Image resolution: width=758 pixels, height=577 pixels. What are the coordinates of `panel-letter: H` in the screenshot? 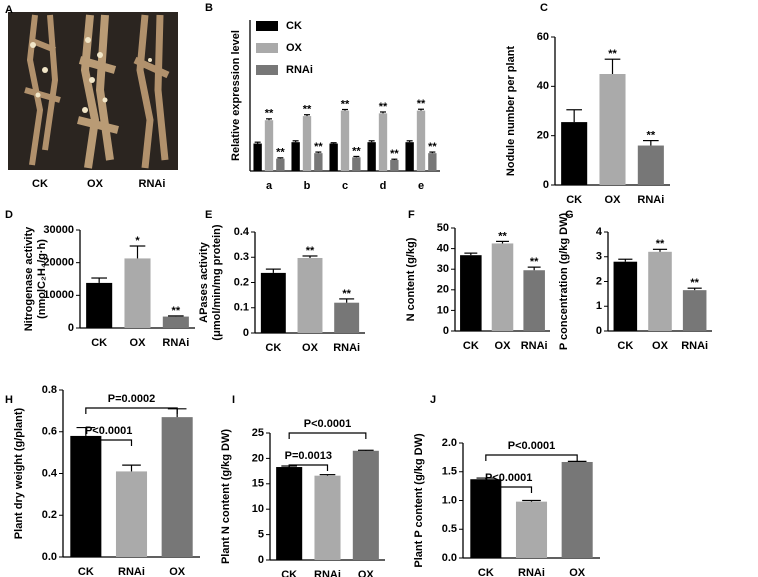 It's located at (9, 400).